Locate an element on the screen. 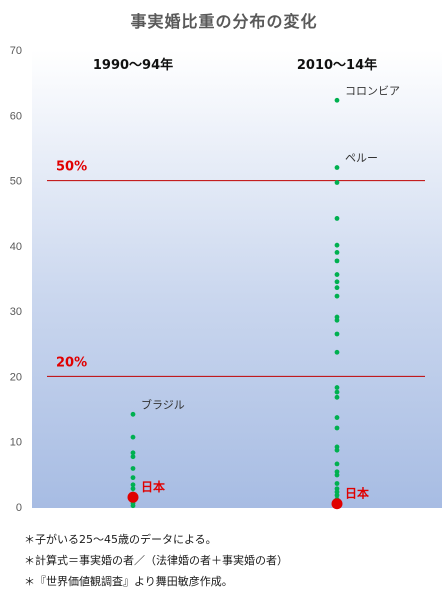 This screenshot has height=598, width=448. category-label: 2010〜14年 is located at coordinates (337, 65).